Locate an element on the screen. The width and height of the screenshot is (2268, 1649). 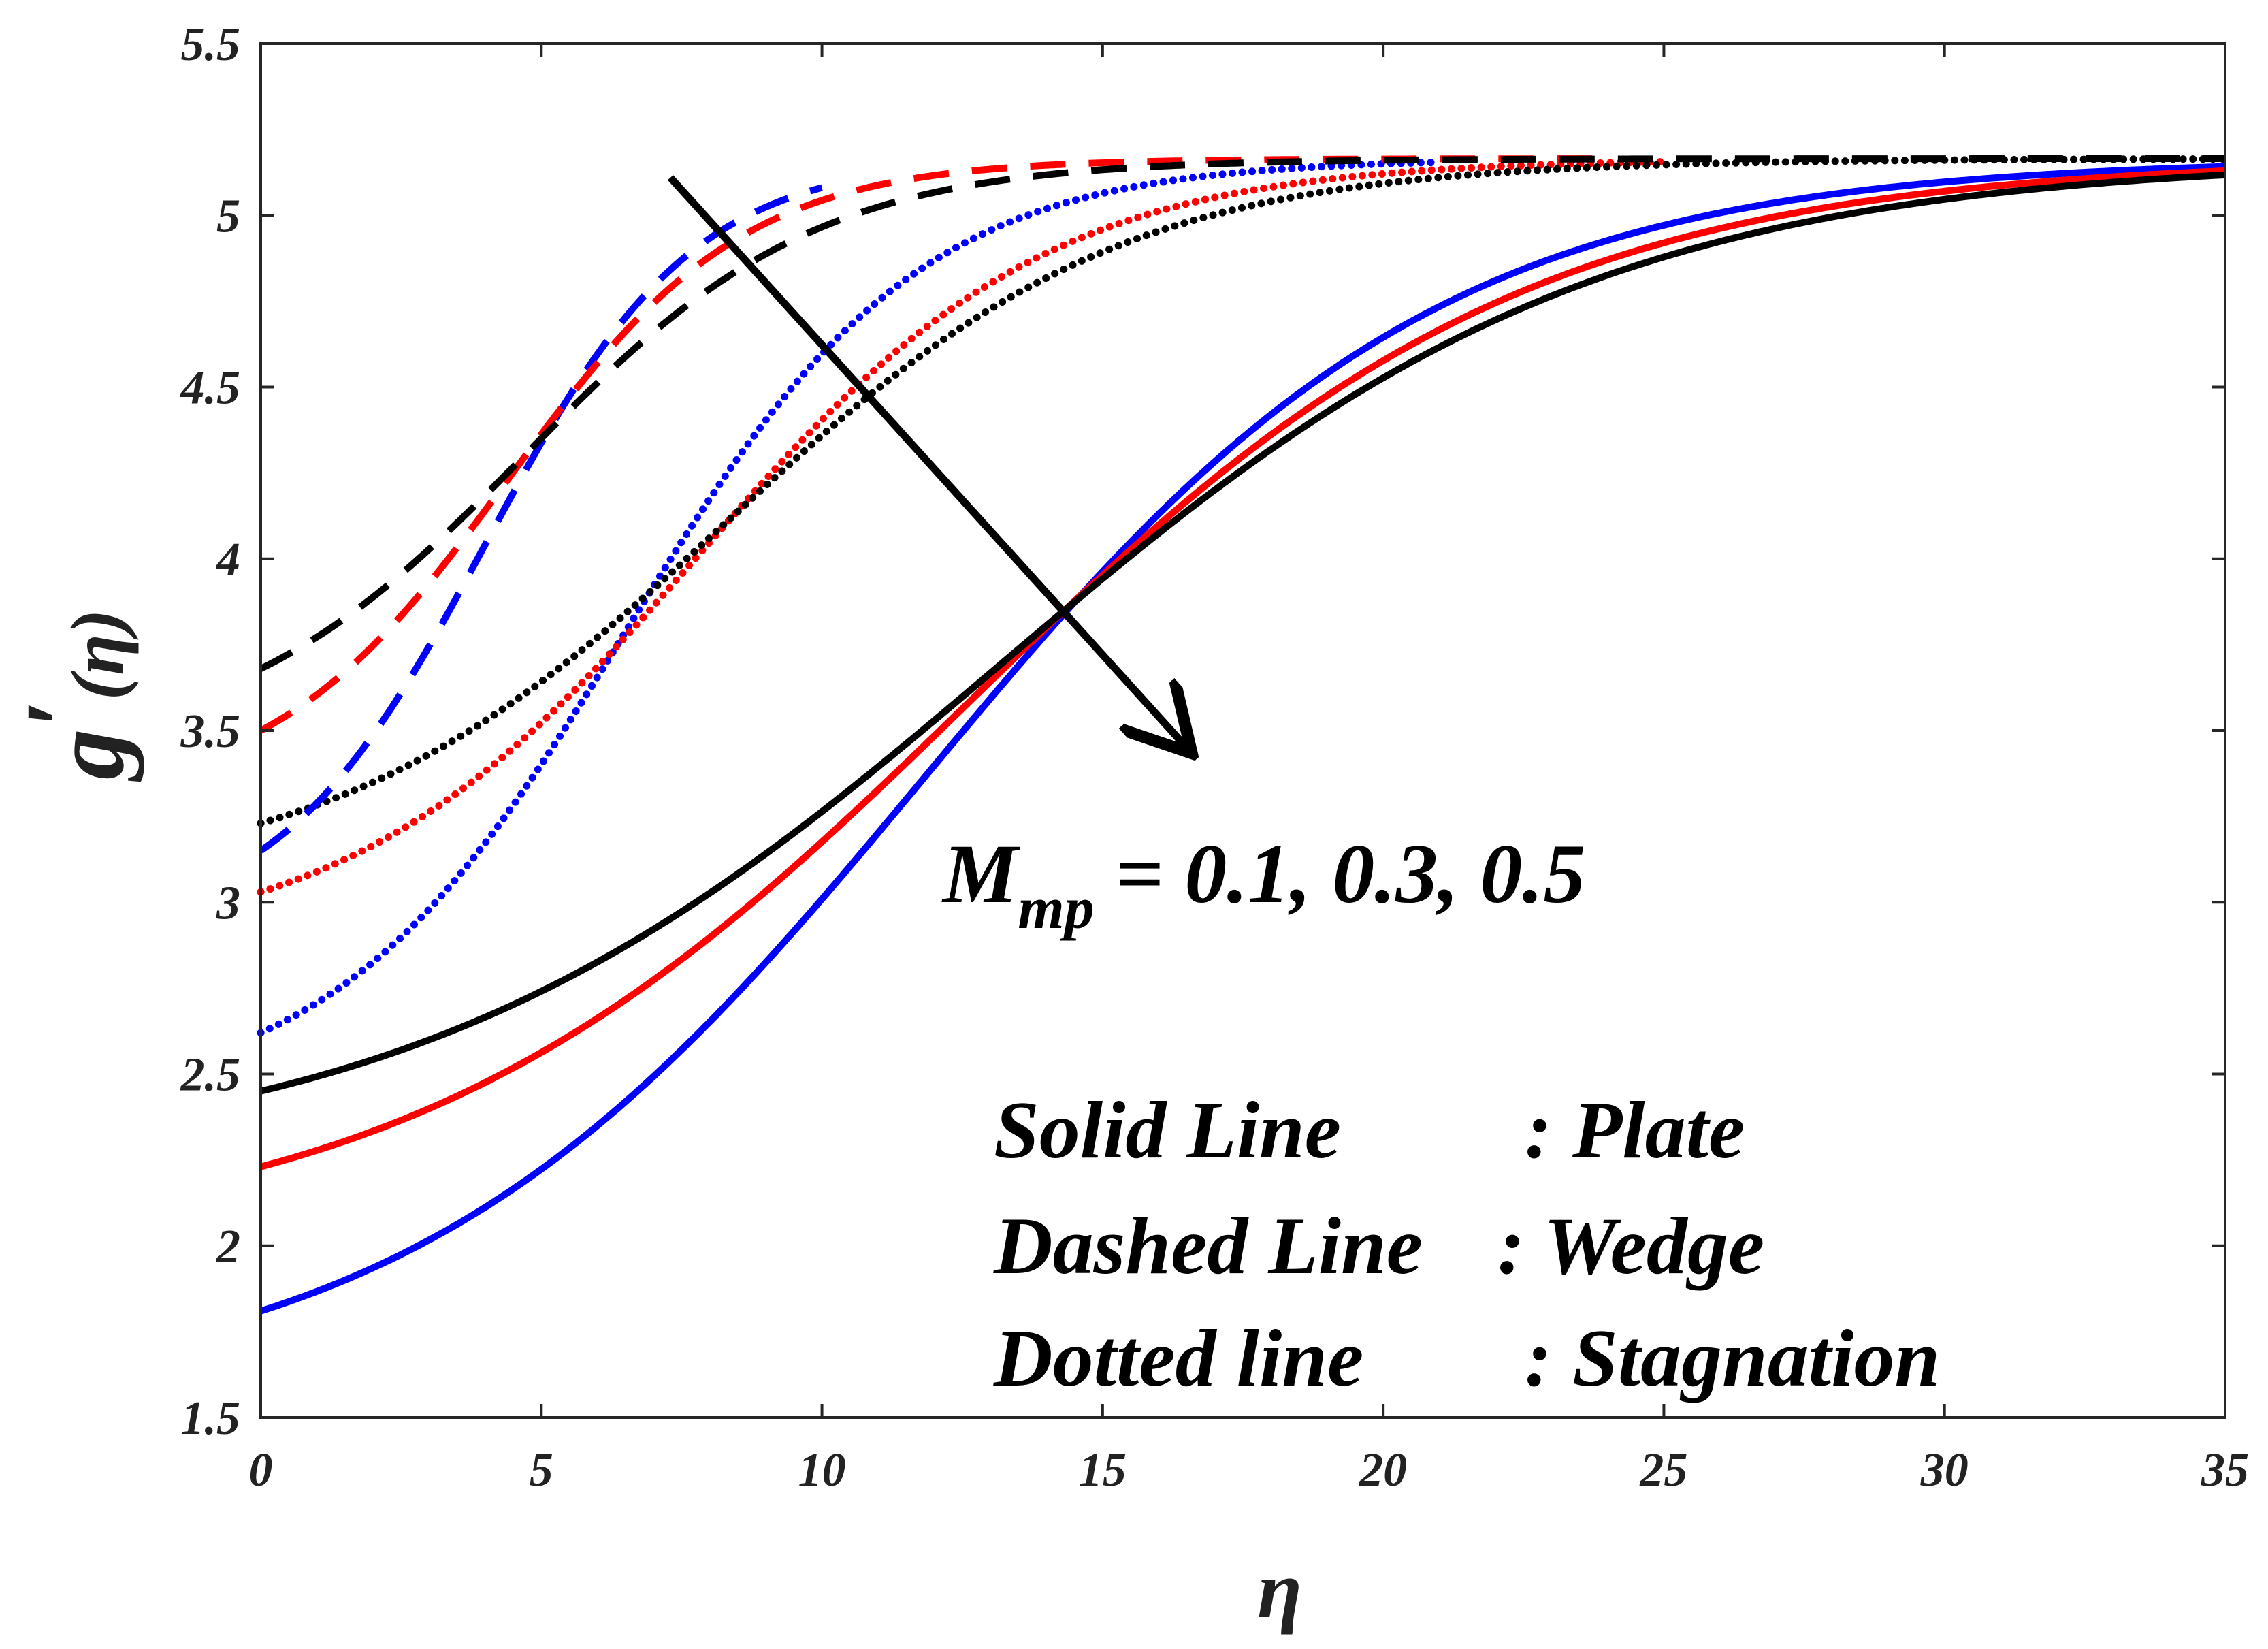
legend-dotted-label: Dotted line is located at coordinates (1178, 1358).